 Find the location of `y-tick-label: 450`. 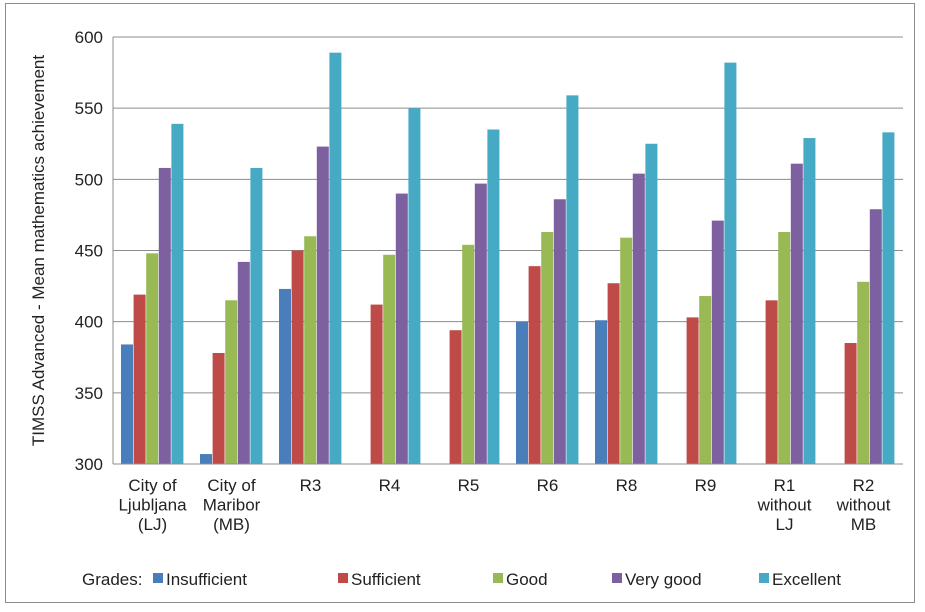

y-tick-label: 450 is located at coordinates (89, 251).